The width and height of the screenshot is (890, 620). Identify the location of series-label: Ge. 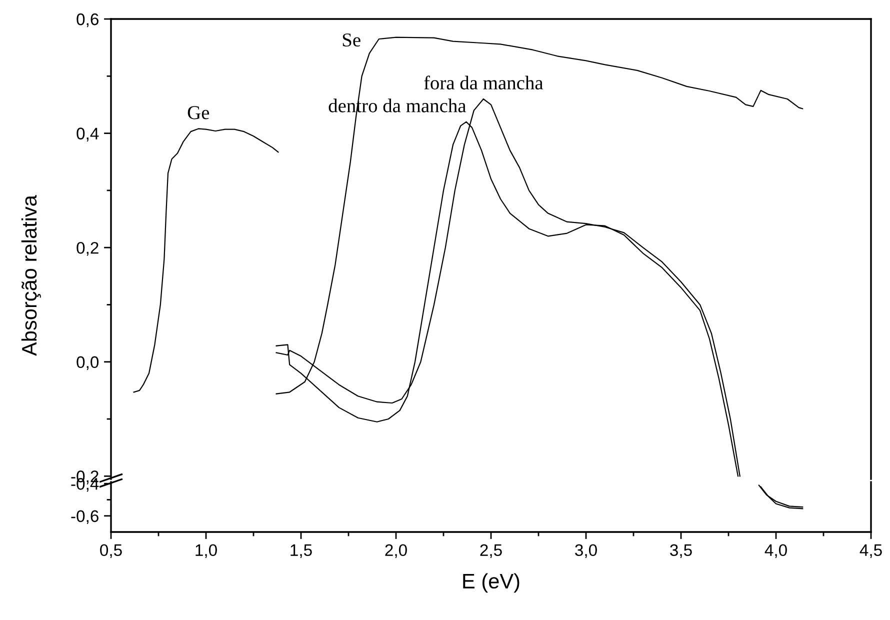
(199, 113).